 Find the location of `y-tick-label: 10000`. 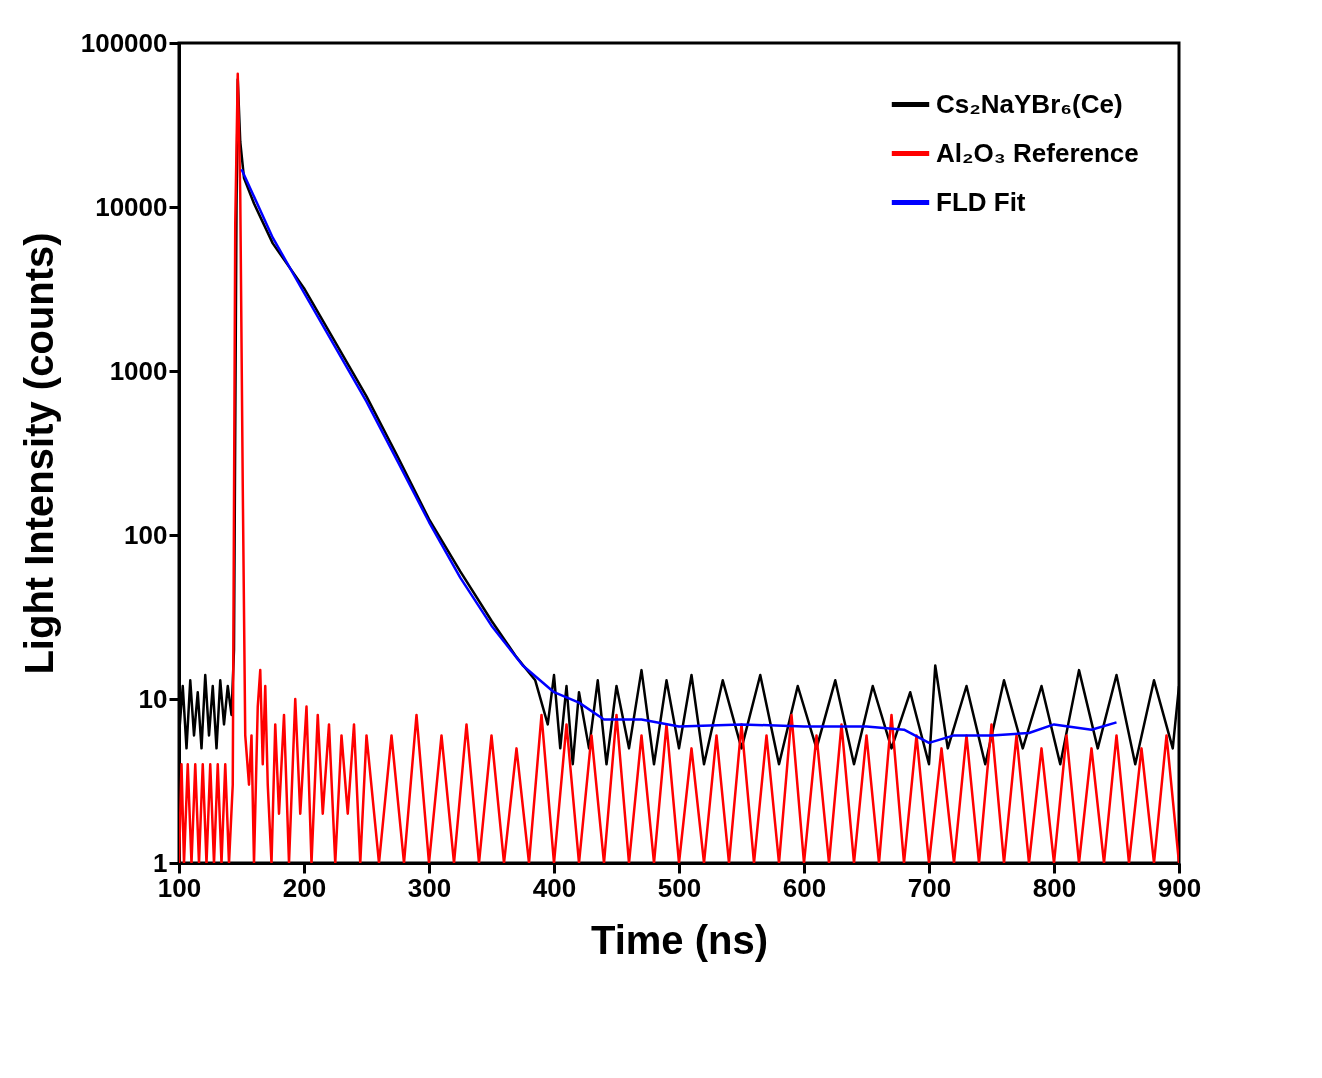

y-tick-label: 10000 is located at coordinates (131, 206).